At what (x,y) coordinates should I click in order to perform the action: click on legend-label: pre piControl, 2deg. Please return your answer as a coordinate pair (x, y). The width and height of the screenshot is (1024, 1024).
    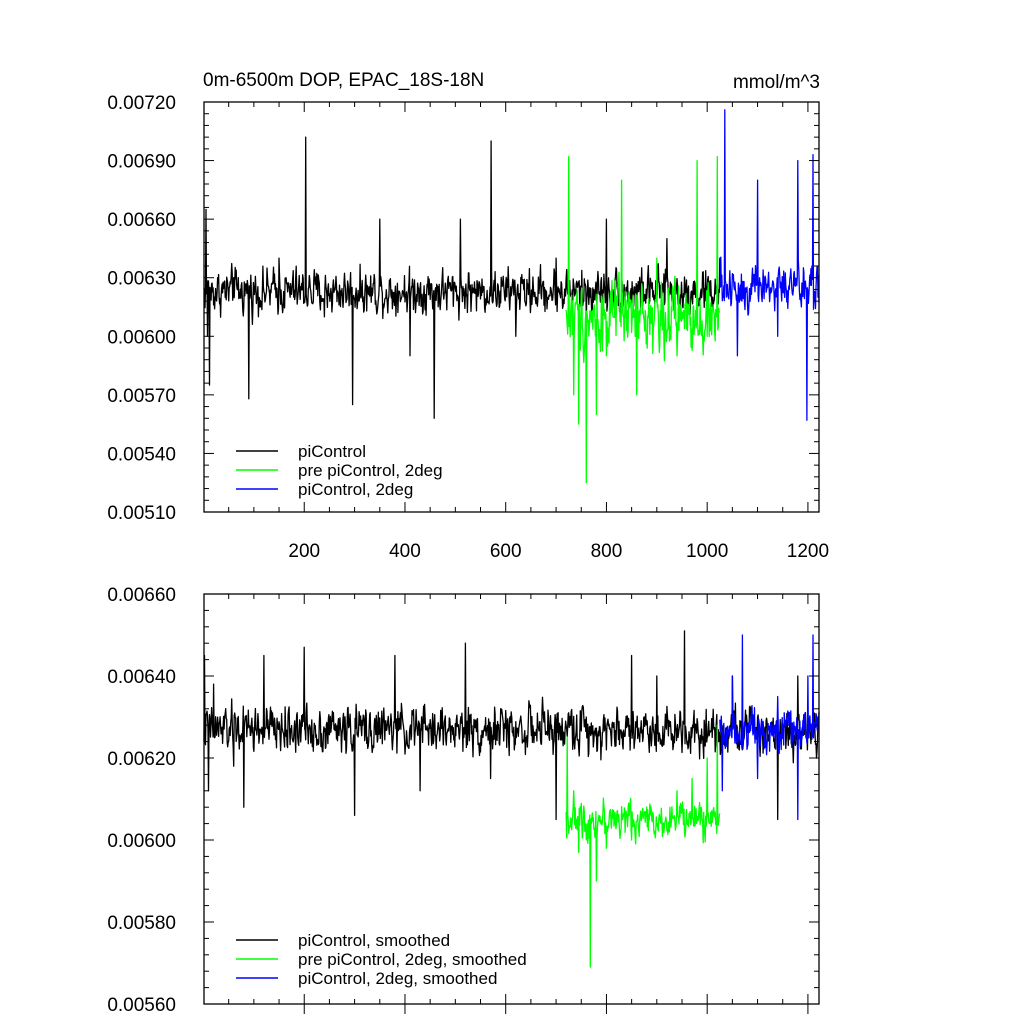
    Looking at the image, I should click on (370, 470).